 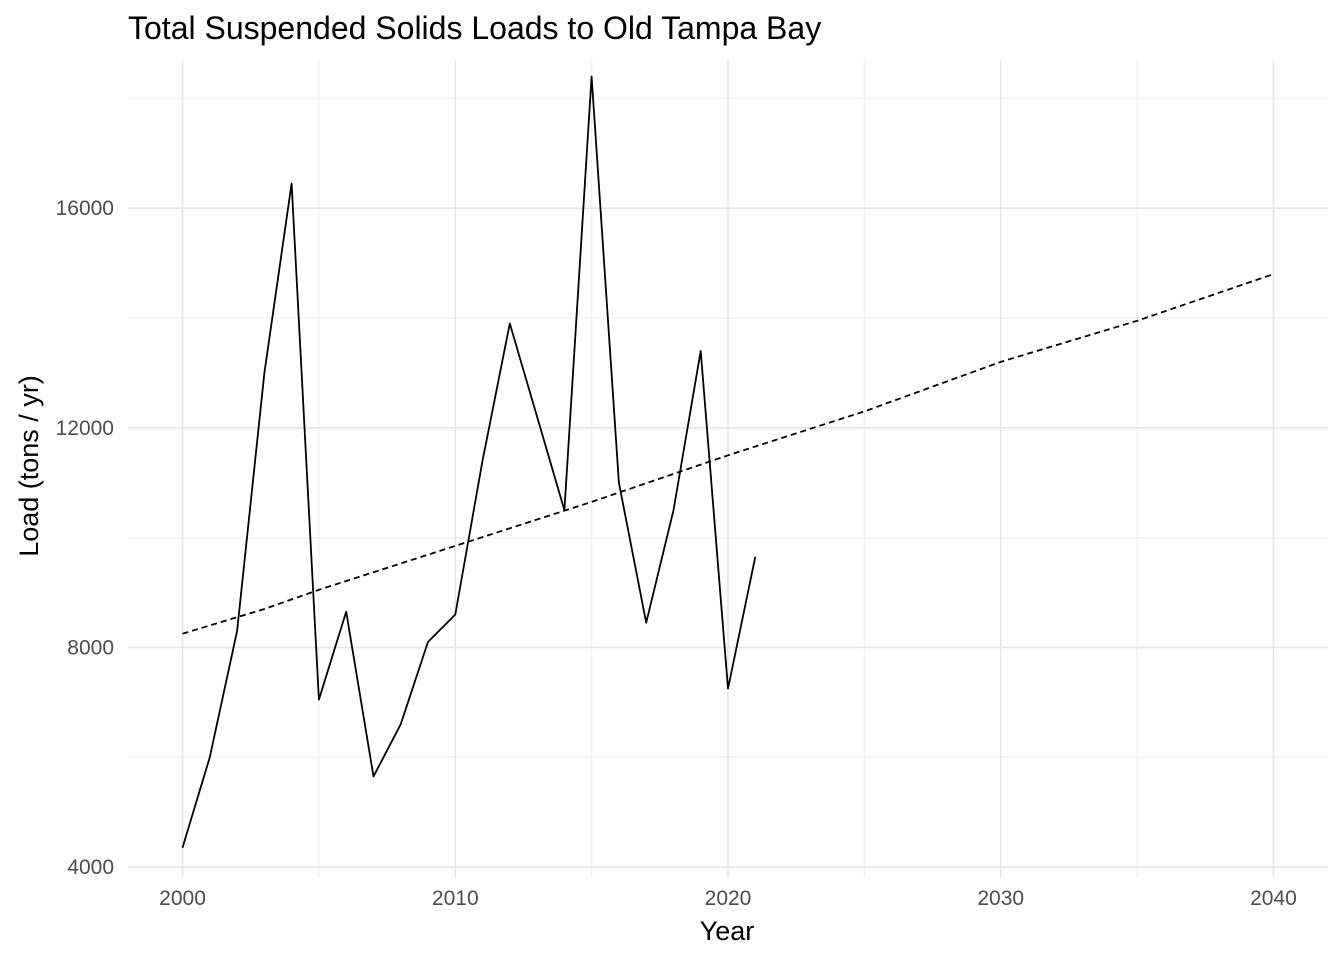 What do you see at coordinates (85, 208) in the screenshot?
I see `y-tick-label: 16000` at bounding box center [85, 208].